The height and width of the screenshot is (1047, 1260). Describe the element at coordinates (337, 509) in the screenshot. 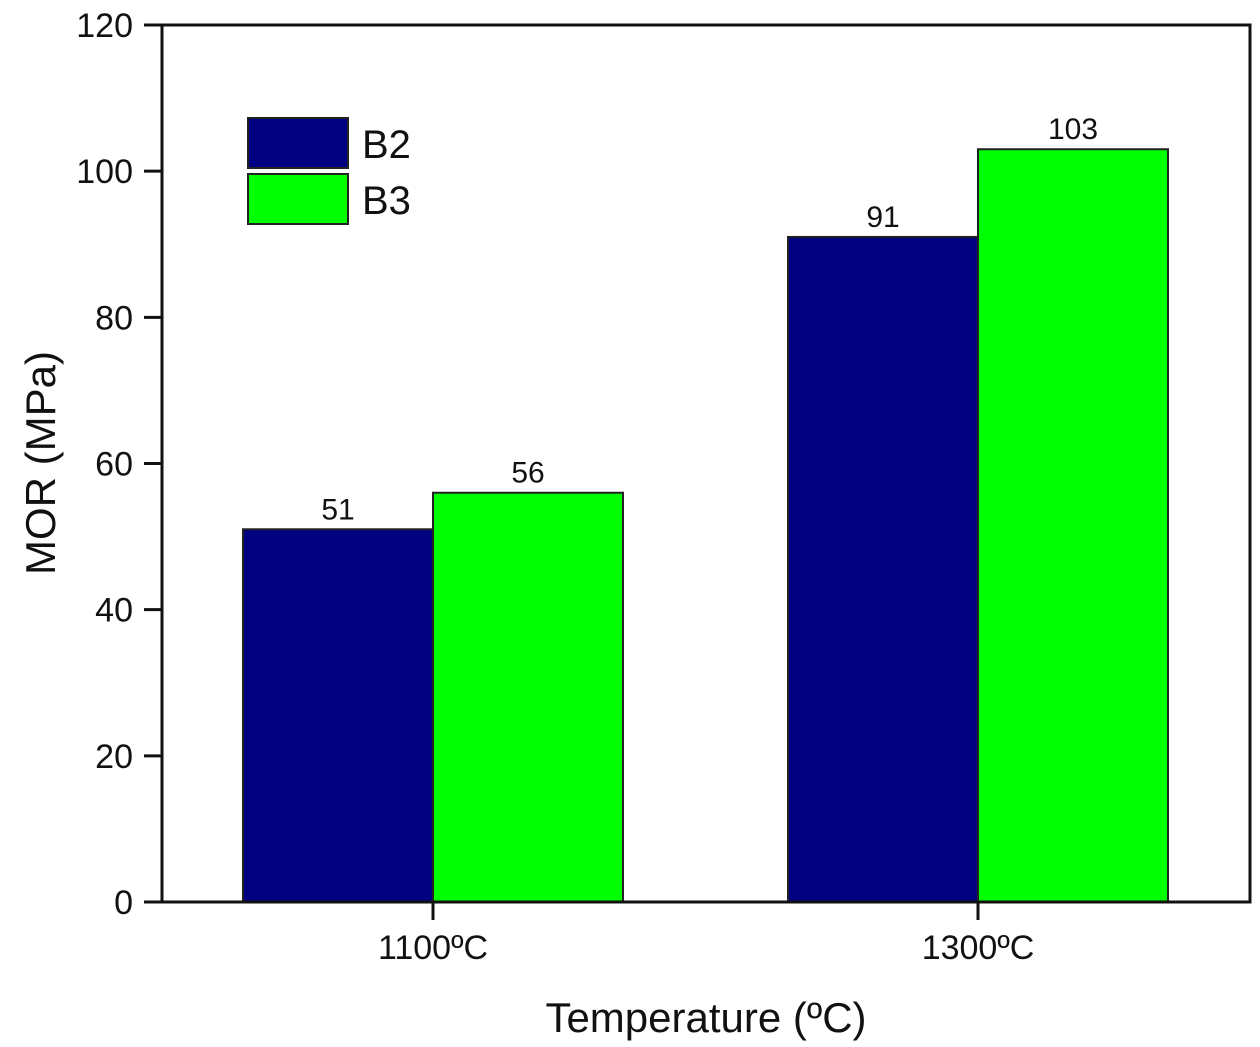

I see `data-label: 51` at that location.